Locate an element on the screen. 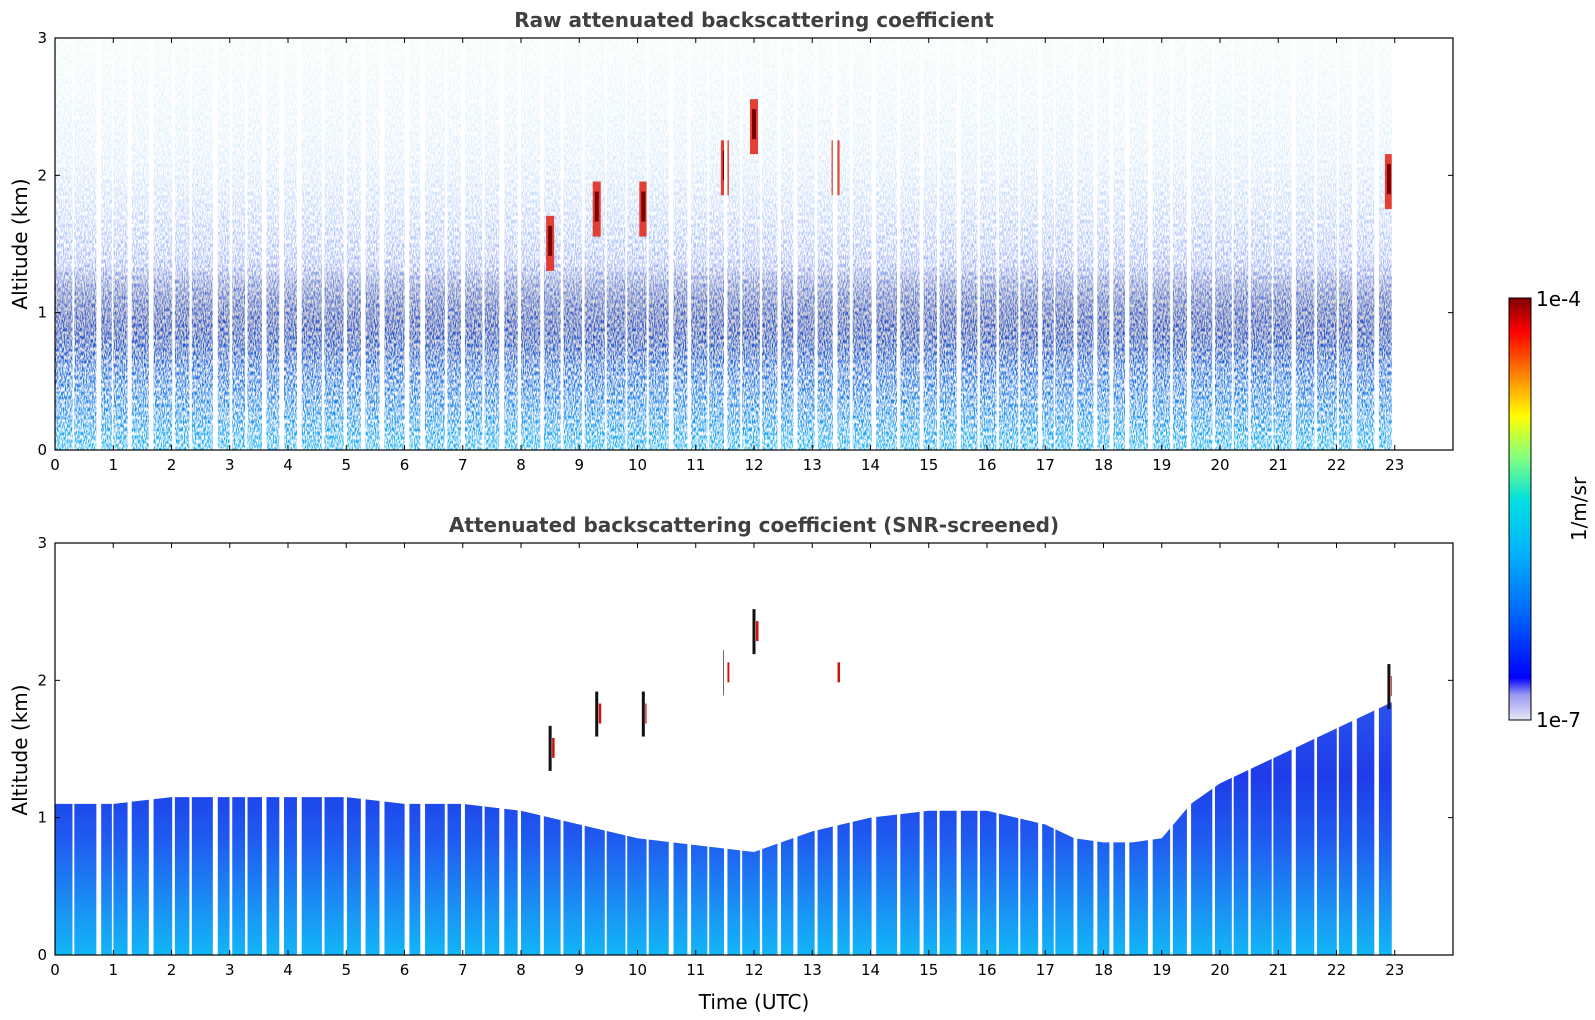 The height and width of the screenshot is (1020, 1595). x-tick-label: 5 is located at coordinates (346, 970).